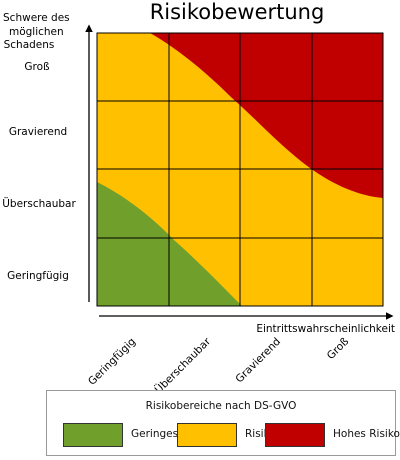 Image resolution: width=400 pixels, height=460 pixels. I want to click on legend-title: Risikobereiche nach DS-GVO, so click(221, 406).